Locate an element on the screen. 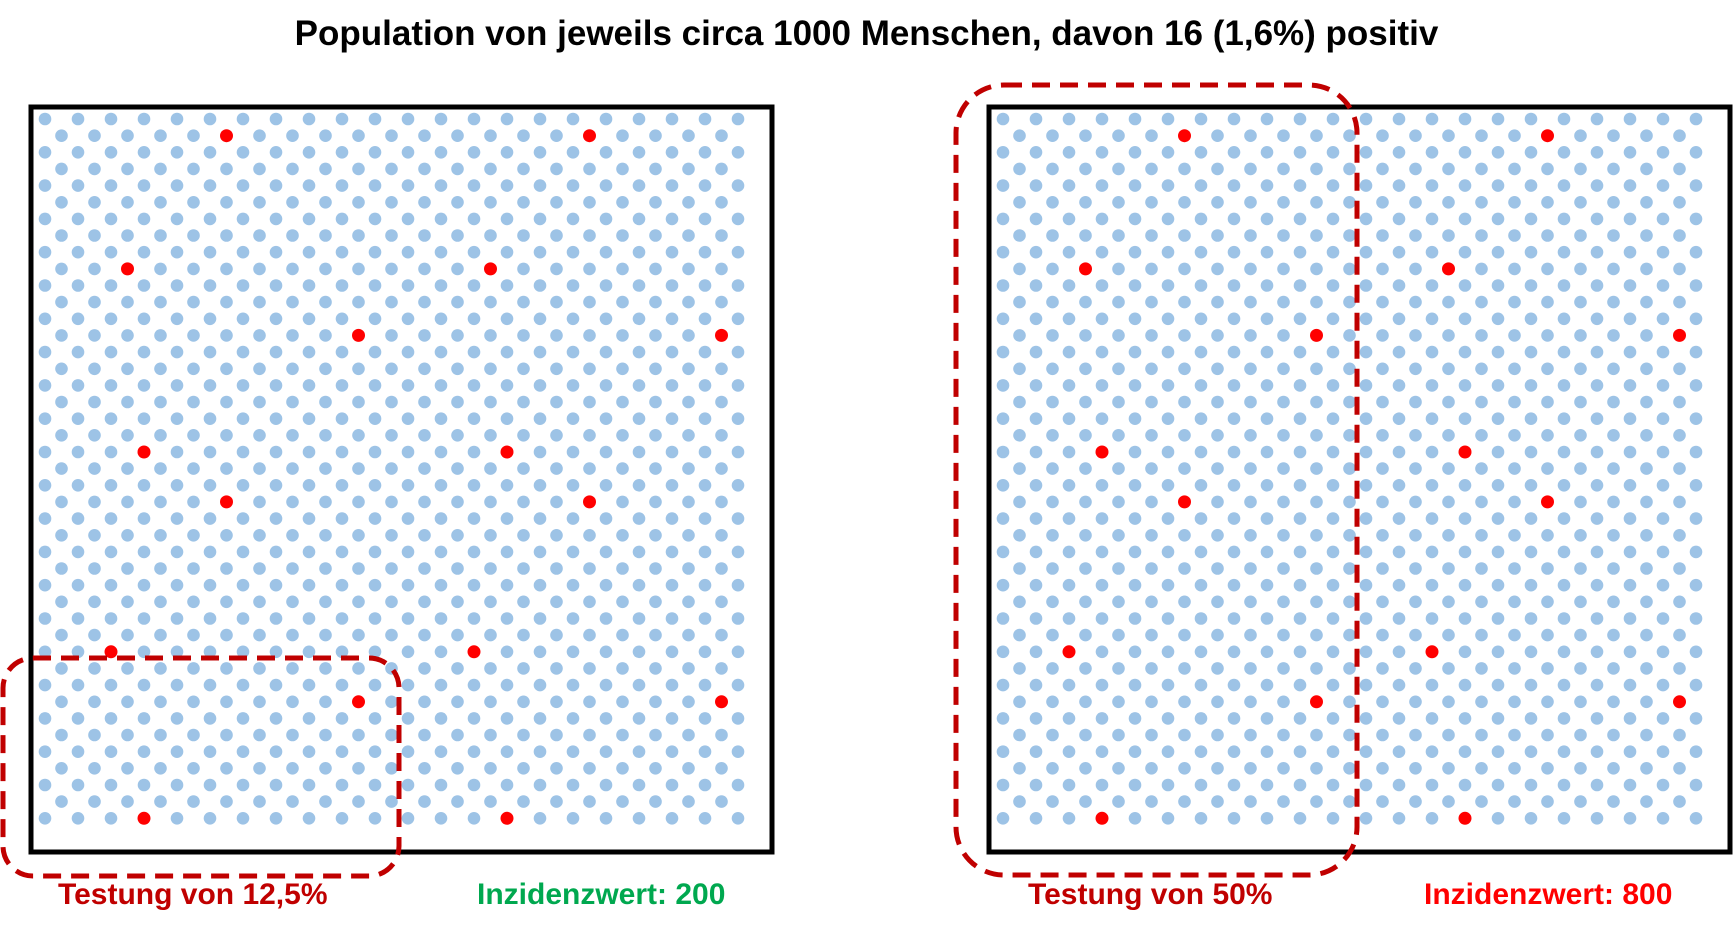 The width and height of the screenshot is (1733, 942). left-incidence-label: Inzidenzwert: 200 is located at coordinates (601, 894).